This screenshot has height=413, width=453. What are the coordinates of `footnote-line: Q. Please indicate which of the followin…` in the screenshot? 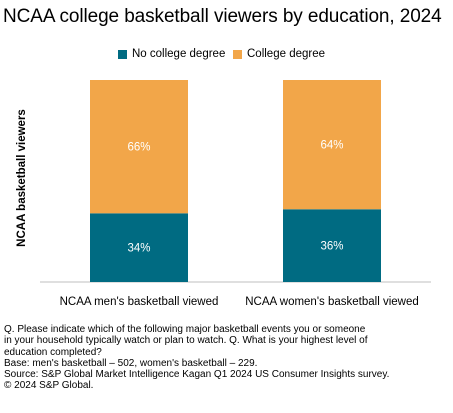 It's located at (185, 329).